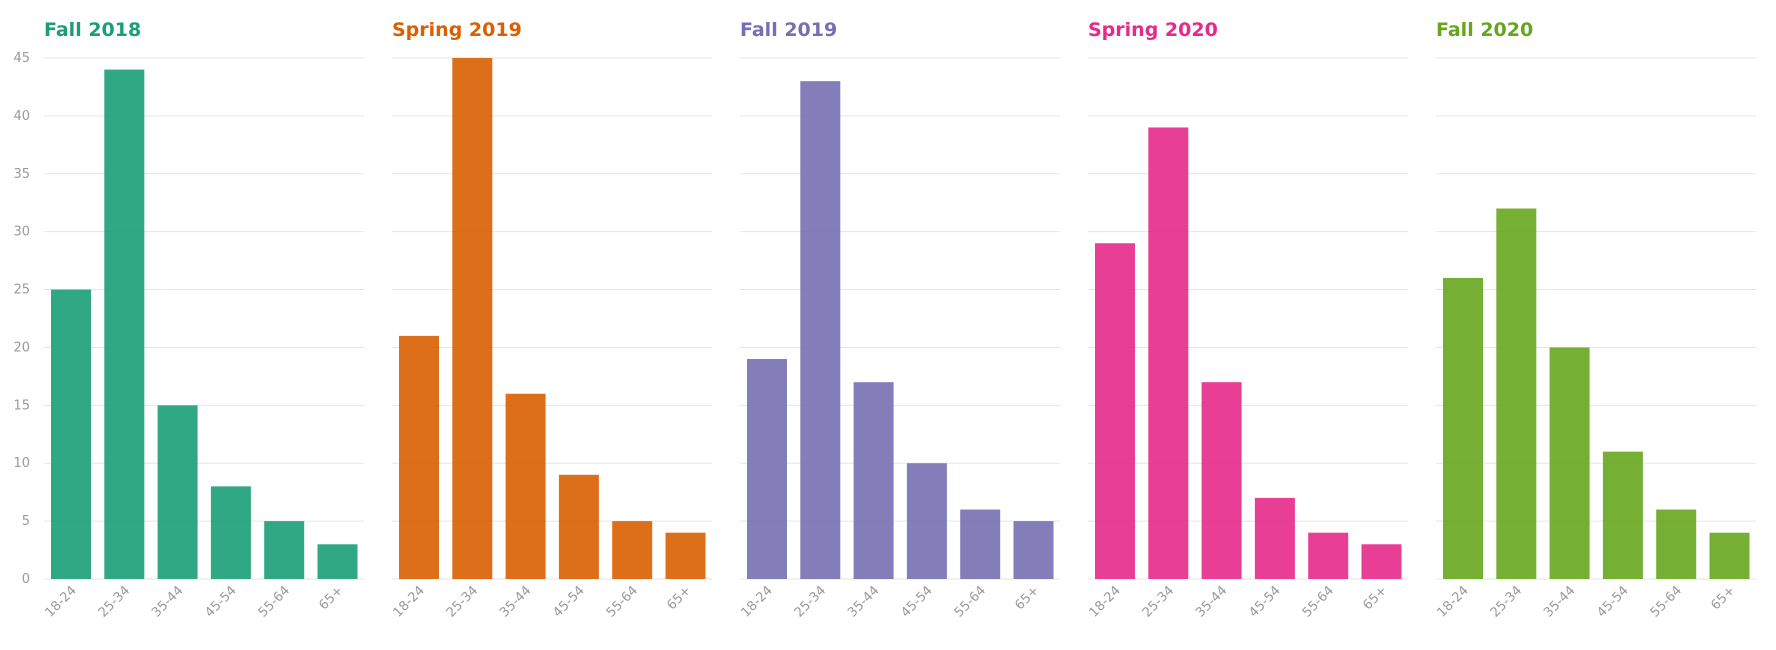 The height and width of the screenshot is (650, 1776). Describe the element at coordinates (1484, 30) in the screenshot. I see `panel-title: Fall 2020` at that location.